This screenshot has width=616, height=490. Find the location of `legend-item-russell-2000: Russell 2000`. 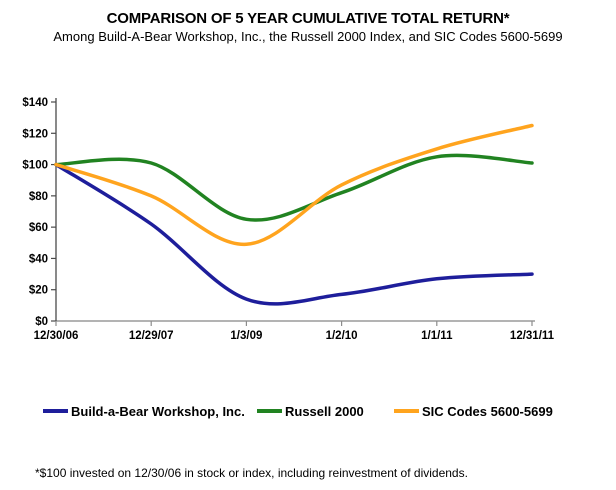

legend-item-russell-2000: Russell 2000 is located at coordinates (310, 411).